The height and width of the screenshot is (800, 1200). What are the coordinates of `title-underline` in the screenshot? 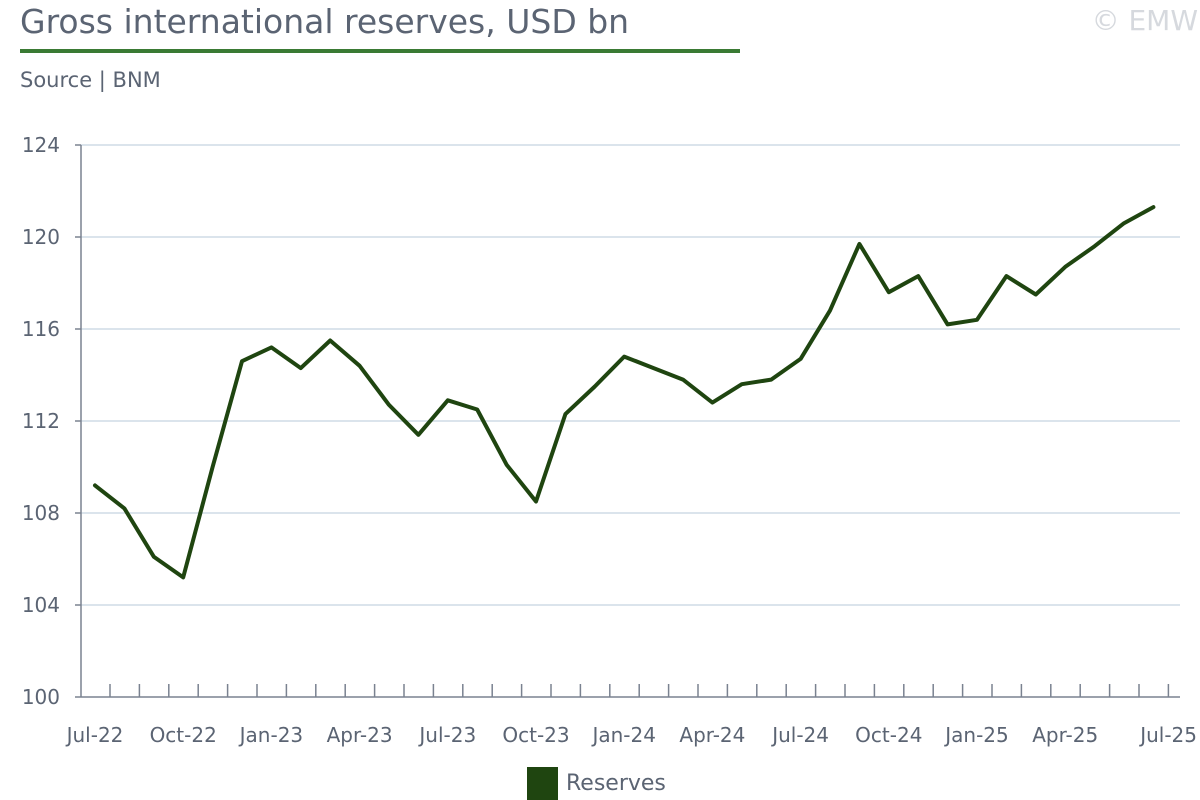 It's located at (380, 51).